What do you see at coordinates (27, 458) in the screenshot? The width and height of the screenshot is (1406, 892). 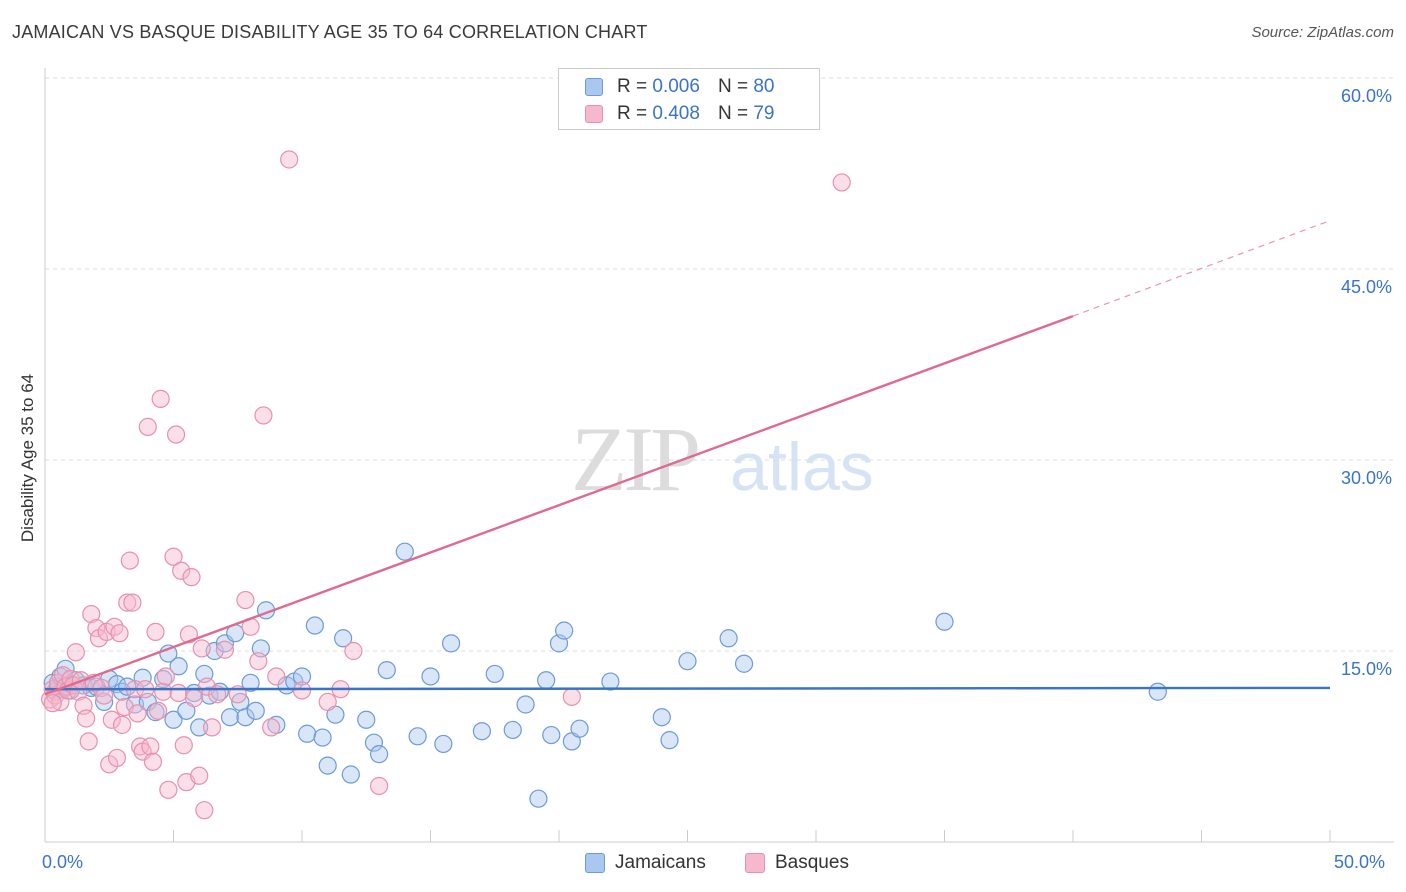 I see `y-axis-label: Disability Age 35 to 64` at bounding box center [27, 458].